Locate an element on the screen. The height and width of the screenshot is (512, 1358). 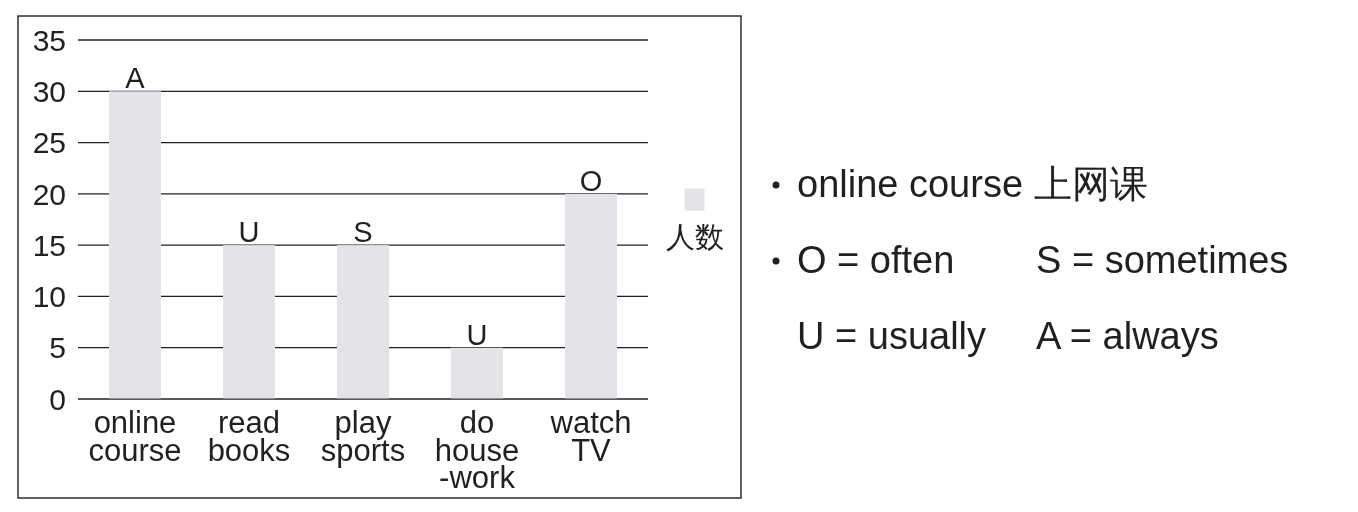
y-tick-label: 20 is located at coordinates (49, 194).